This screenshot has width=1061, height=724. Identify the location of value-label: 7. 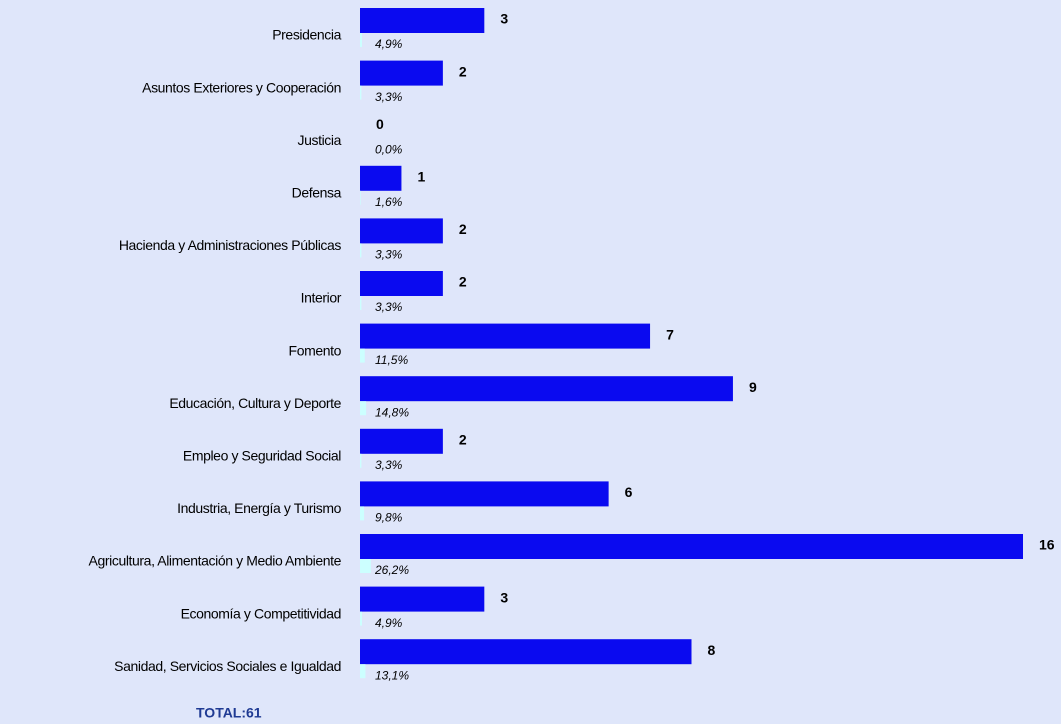
(670, 334).